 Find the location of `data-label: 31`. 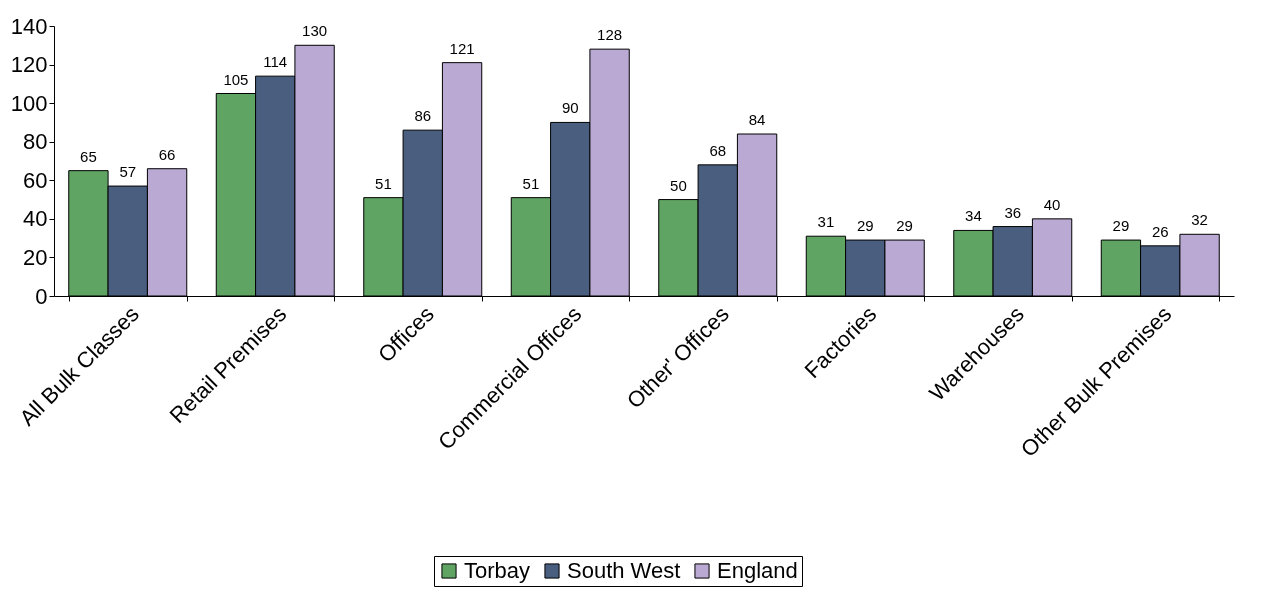

data-label: 31 is located at coordinates (826, 222).